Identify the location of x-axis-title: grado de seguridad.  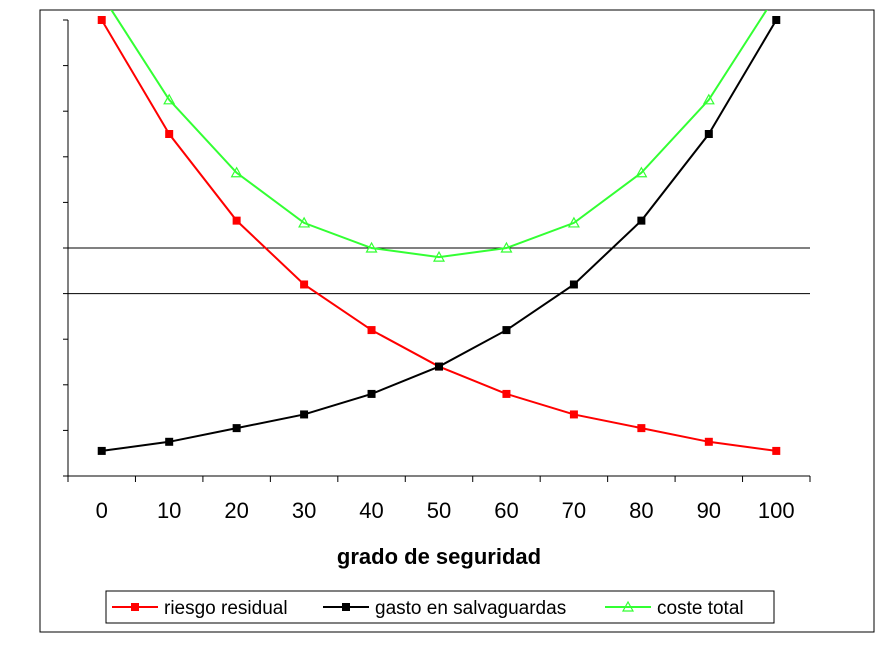
(439, 556).